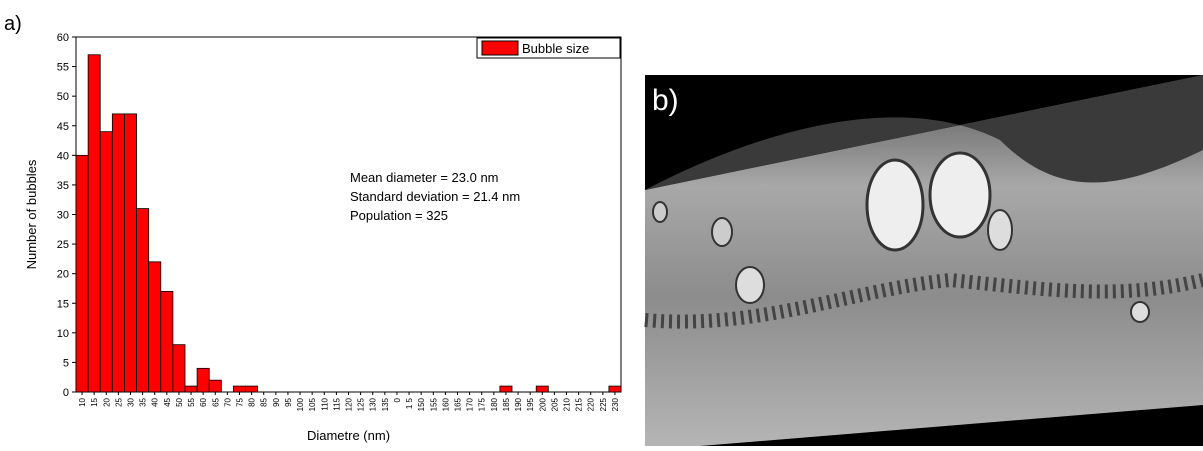  What do you see at coordinates (63, 127) in the screenshot?
I see `y-tick-label: 45` at bounding box center [63, 127].